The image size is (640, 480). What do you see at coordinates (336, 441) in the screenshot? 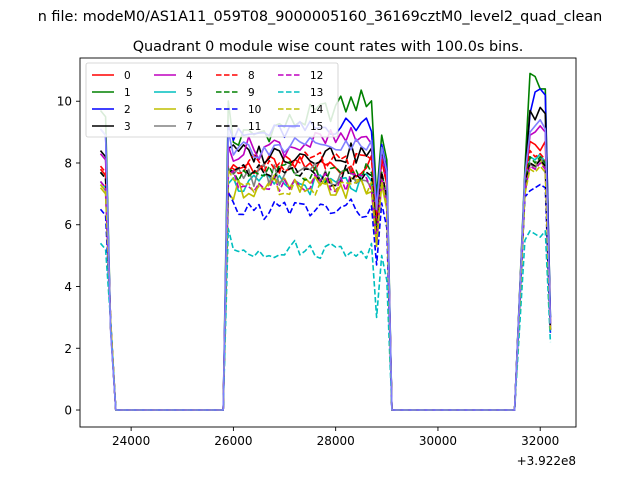
I see `x-tick-label: 28000` at bounding box center [336, 441].